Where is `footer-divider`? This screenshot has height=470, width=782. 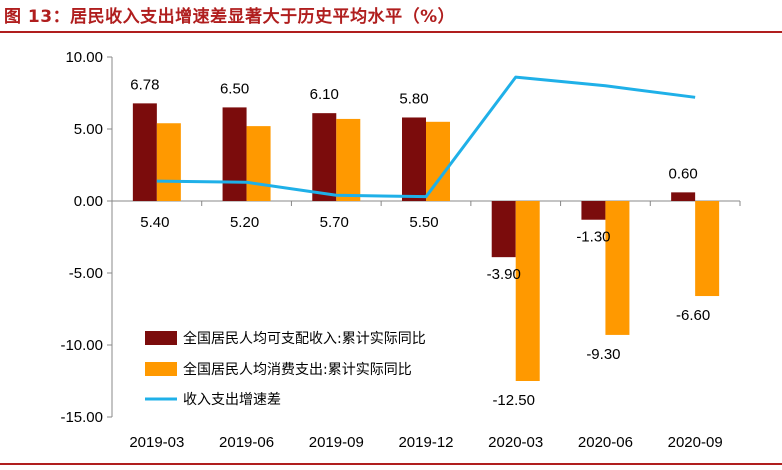 footer-divider is located at coordinates (391, 464).